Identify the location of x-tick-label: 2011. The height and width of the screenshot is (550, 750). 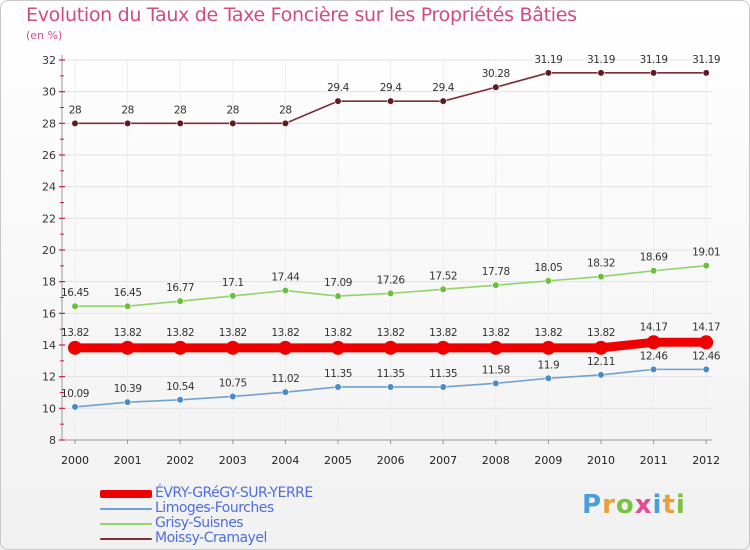
(654, 460).